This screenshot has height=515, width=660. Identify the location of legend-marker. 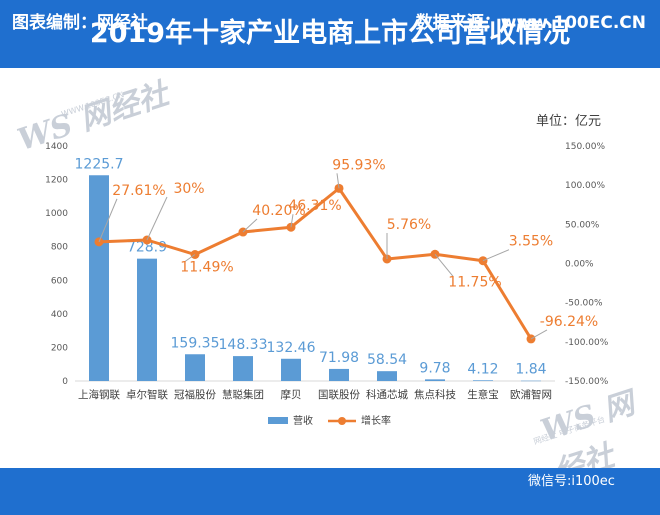
(342, 421).